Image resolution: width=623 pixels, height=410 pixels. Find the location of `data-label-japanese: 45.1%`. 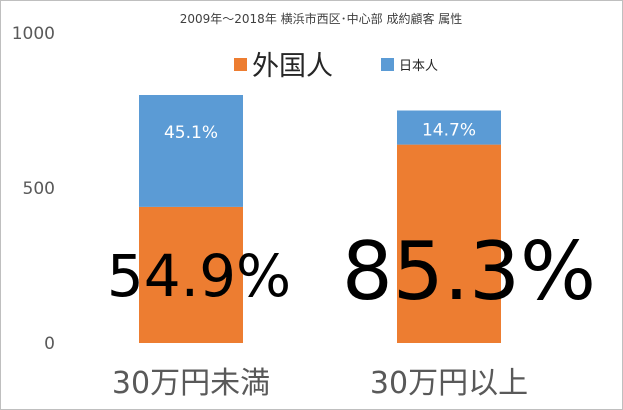

data-label-japanese: 45.1% is located at coordinates (191, 133).